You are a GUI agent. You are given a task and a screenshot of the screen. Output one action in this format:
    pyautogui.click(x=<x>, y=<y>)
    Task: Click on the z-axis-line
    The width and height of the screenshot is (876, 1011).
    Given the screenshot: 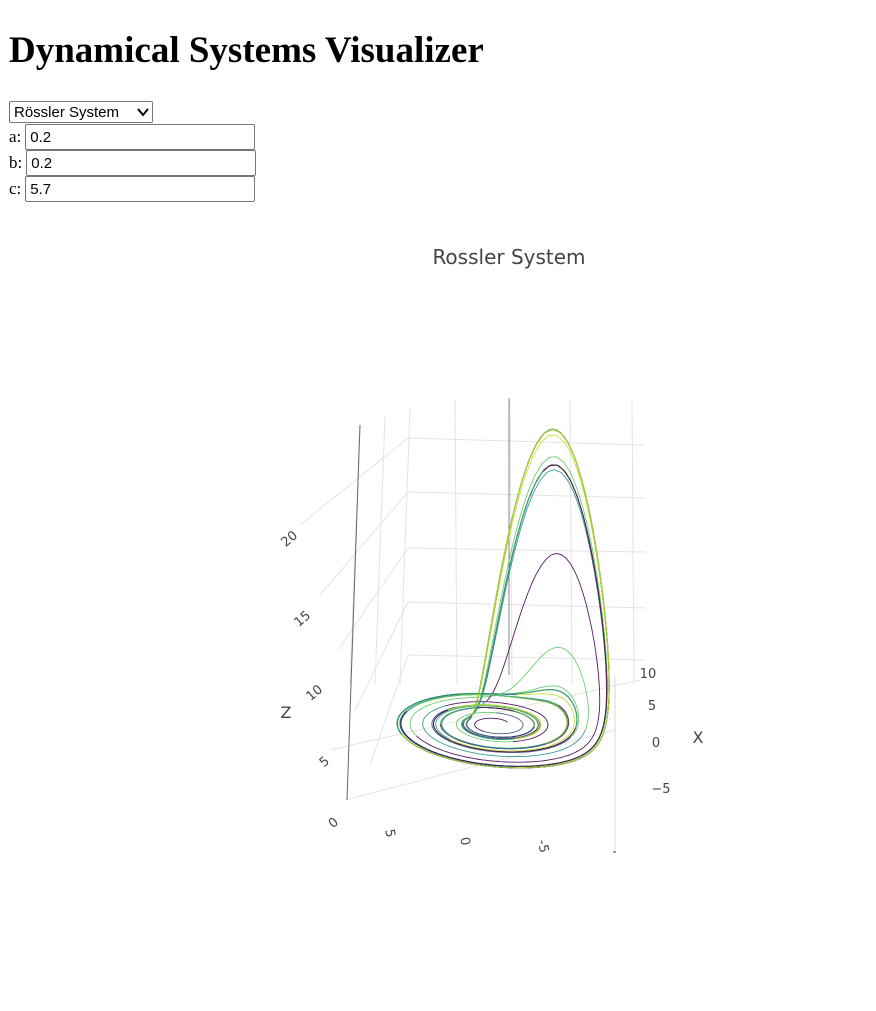 What is the action you would take?
    pyautogui.click(x=353, y=612)
    